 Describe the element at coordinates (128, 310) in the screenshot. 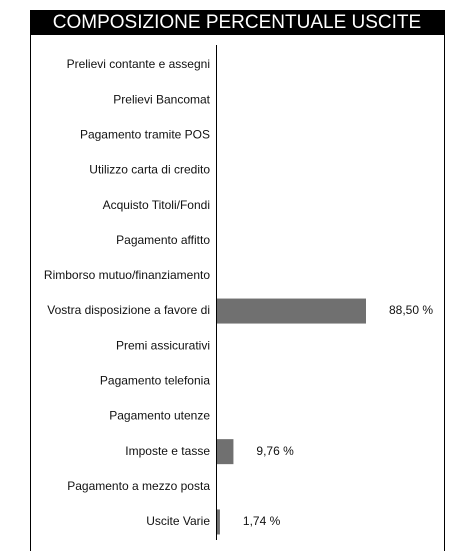

I see `category-label: Vostra disposizione a favore di` at that location.